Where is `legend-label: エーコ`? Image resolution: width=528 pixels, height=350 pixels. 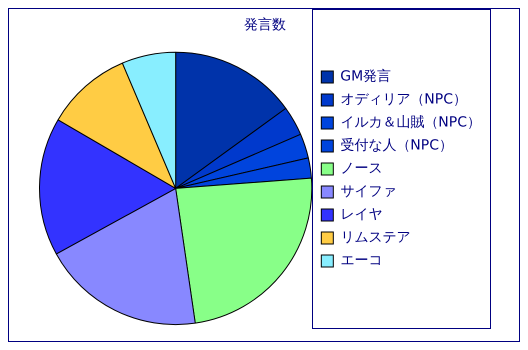
legend-label: エーコ is located at coordinates (361, 260).